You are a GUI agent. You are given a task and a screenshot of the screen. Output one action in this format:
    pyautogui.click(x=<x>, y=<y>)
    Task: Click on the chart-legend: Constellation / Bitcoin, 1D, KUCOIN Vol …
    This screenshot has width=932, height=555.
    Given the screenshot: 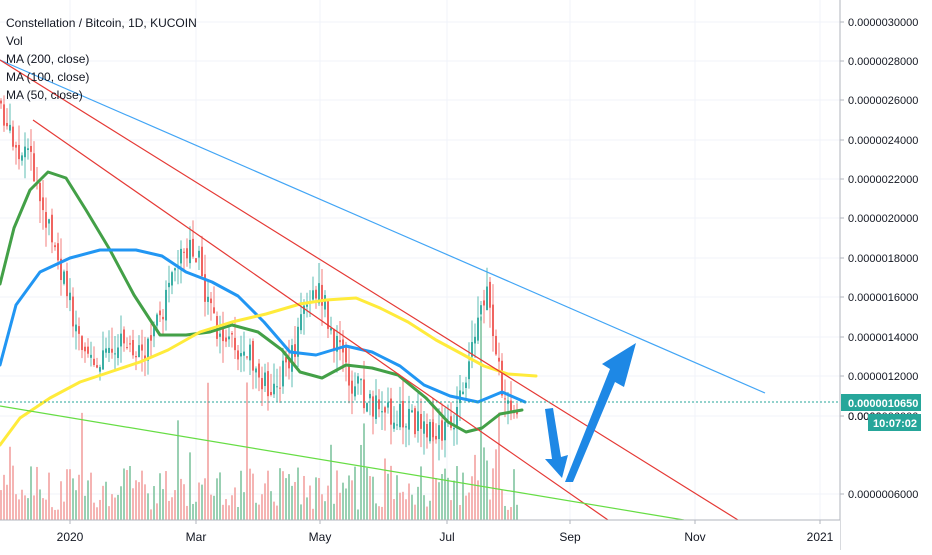 What is the action you would take?
    pyautogui.click(x=101, y=59)
    